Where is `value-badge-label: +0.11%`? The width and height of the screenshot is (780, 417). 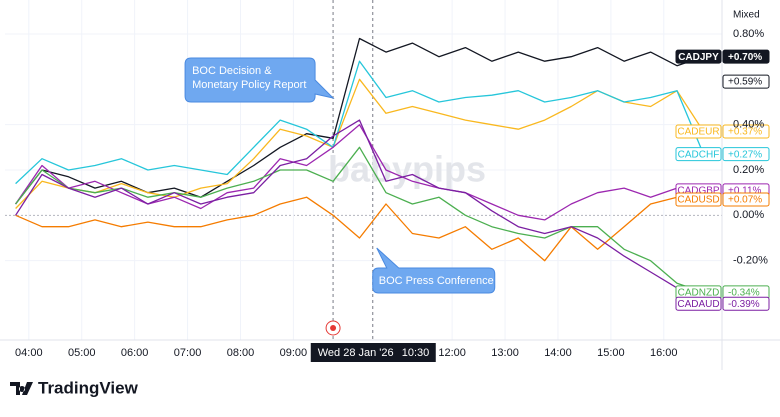
value-badge-label: +0.11% is located at coordinates (745, 191).